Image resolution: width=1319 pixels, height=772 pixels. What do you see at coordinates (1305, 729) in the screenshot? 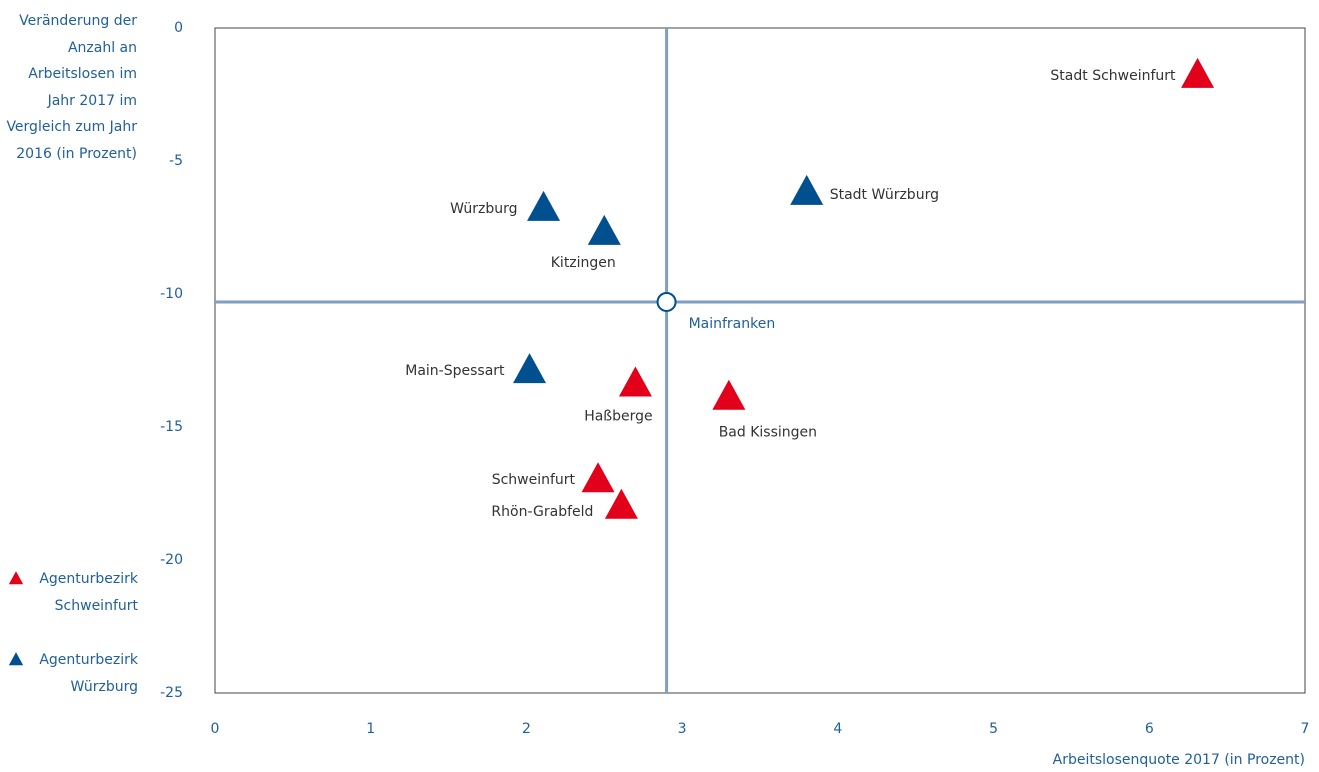
I see `x-tick-label: 7` at bounding box center [1305, 729].